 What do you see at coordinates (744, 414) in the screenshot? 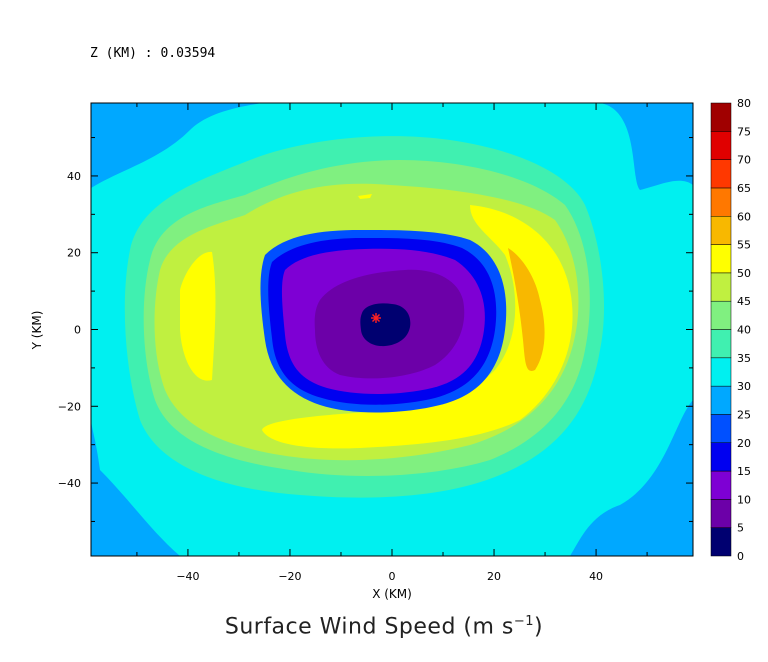
I see `colorbar-label: 25` at bounding box center [744, 414].